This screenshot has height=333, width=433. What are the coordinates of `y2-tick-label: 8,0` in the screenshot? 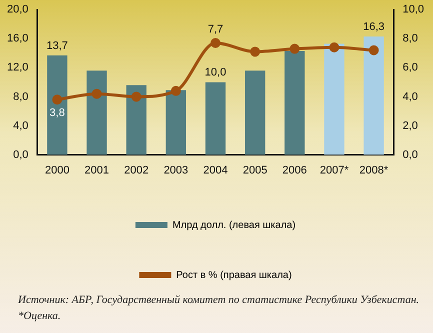 It's located at (410, 38).